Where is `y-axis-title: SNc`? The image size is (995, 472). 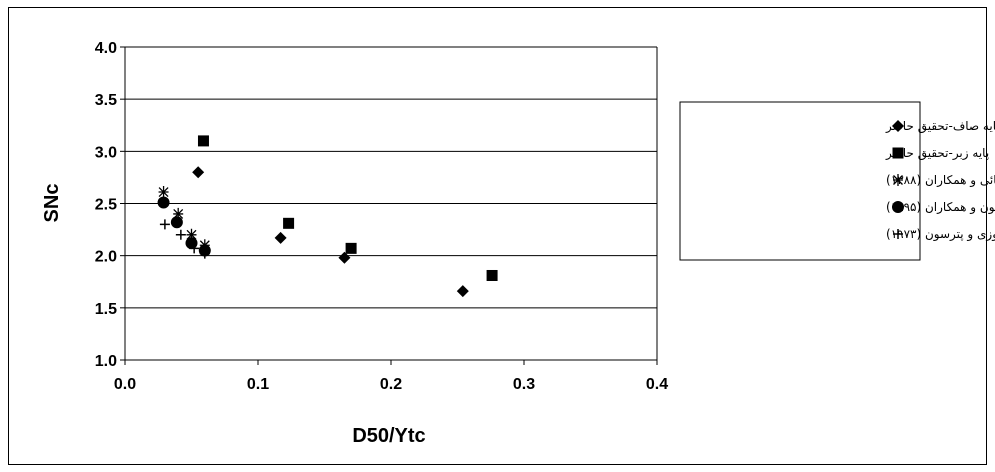 y-axis-title: SNc is located at coordinates (52, 203).